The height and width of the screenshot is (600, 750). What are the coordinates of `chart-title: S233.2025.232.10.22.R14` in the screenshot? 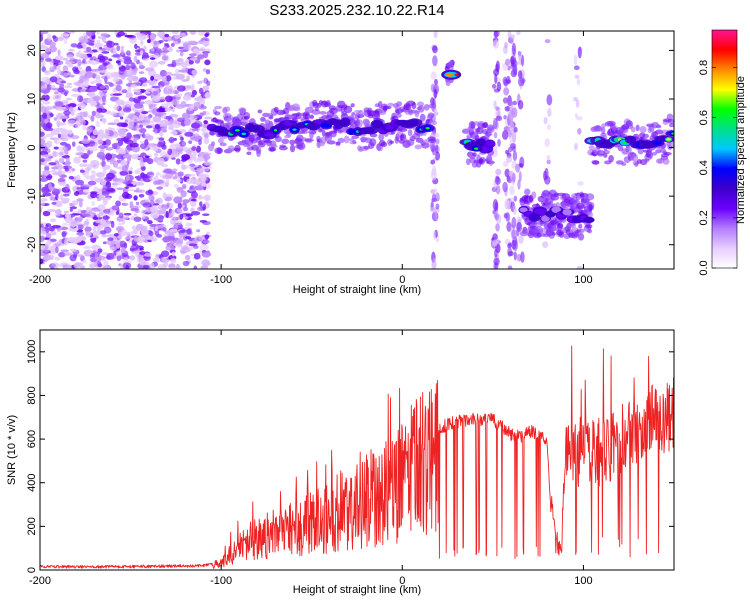 It's located at (356, 10).